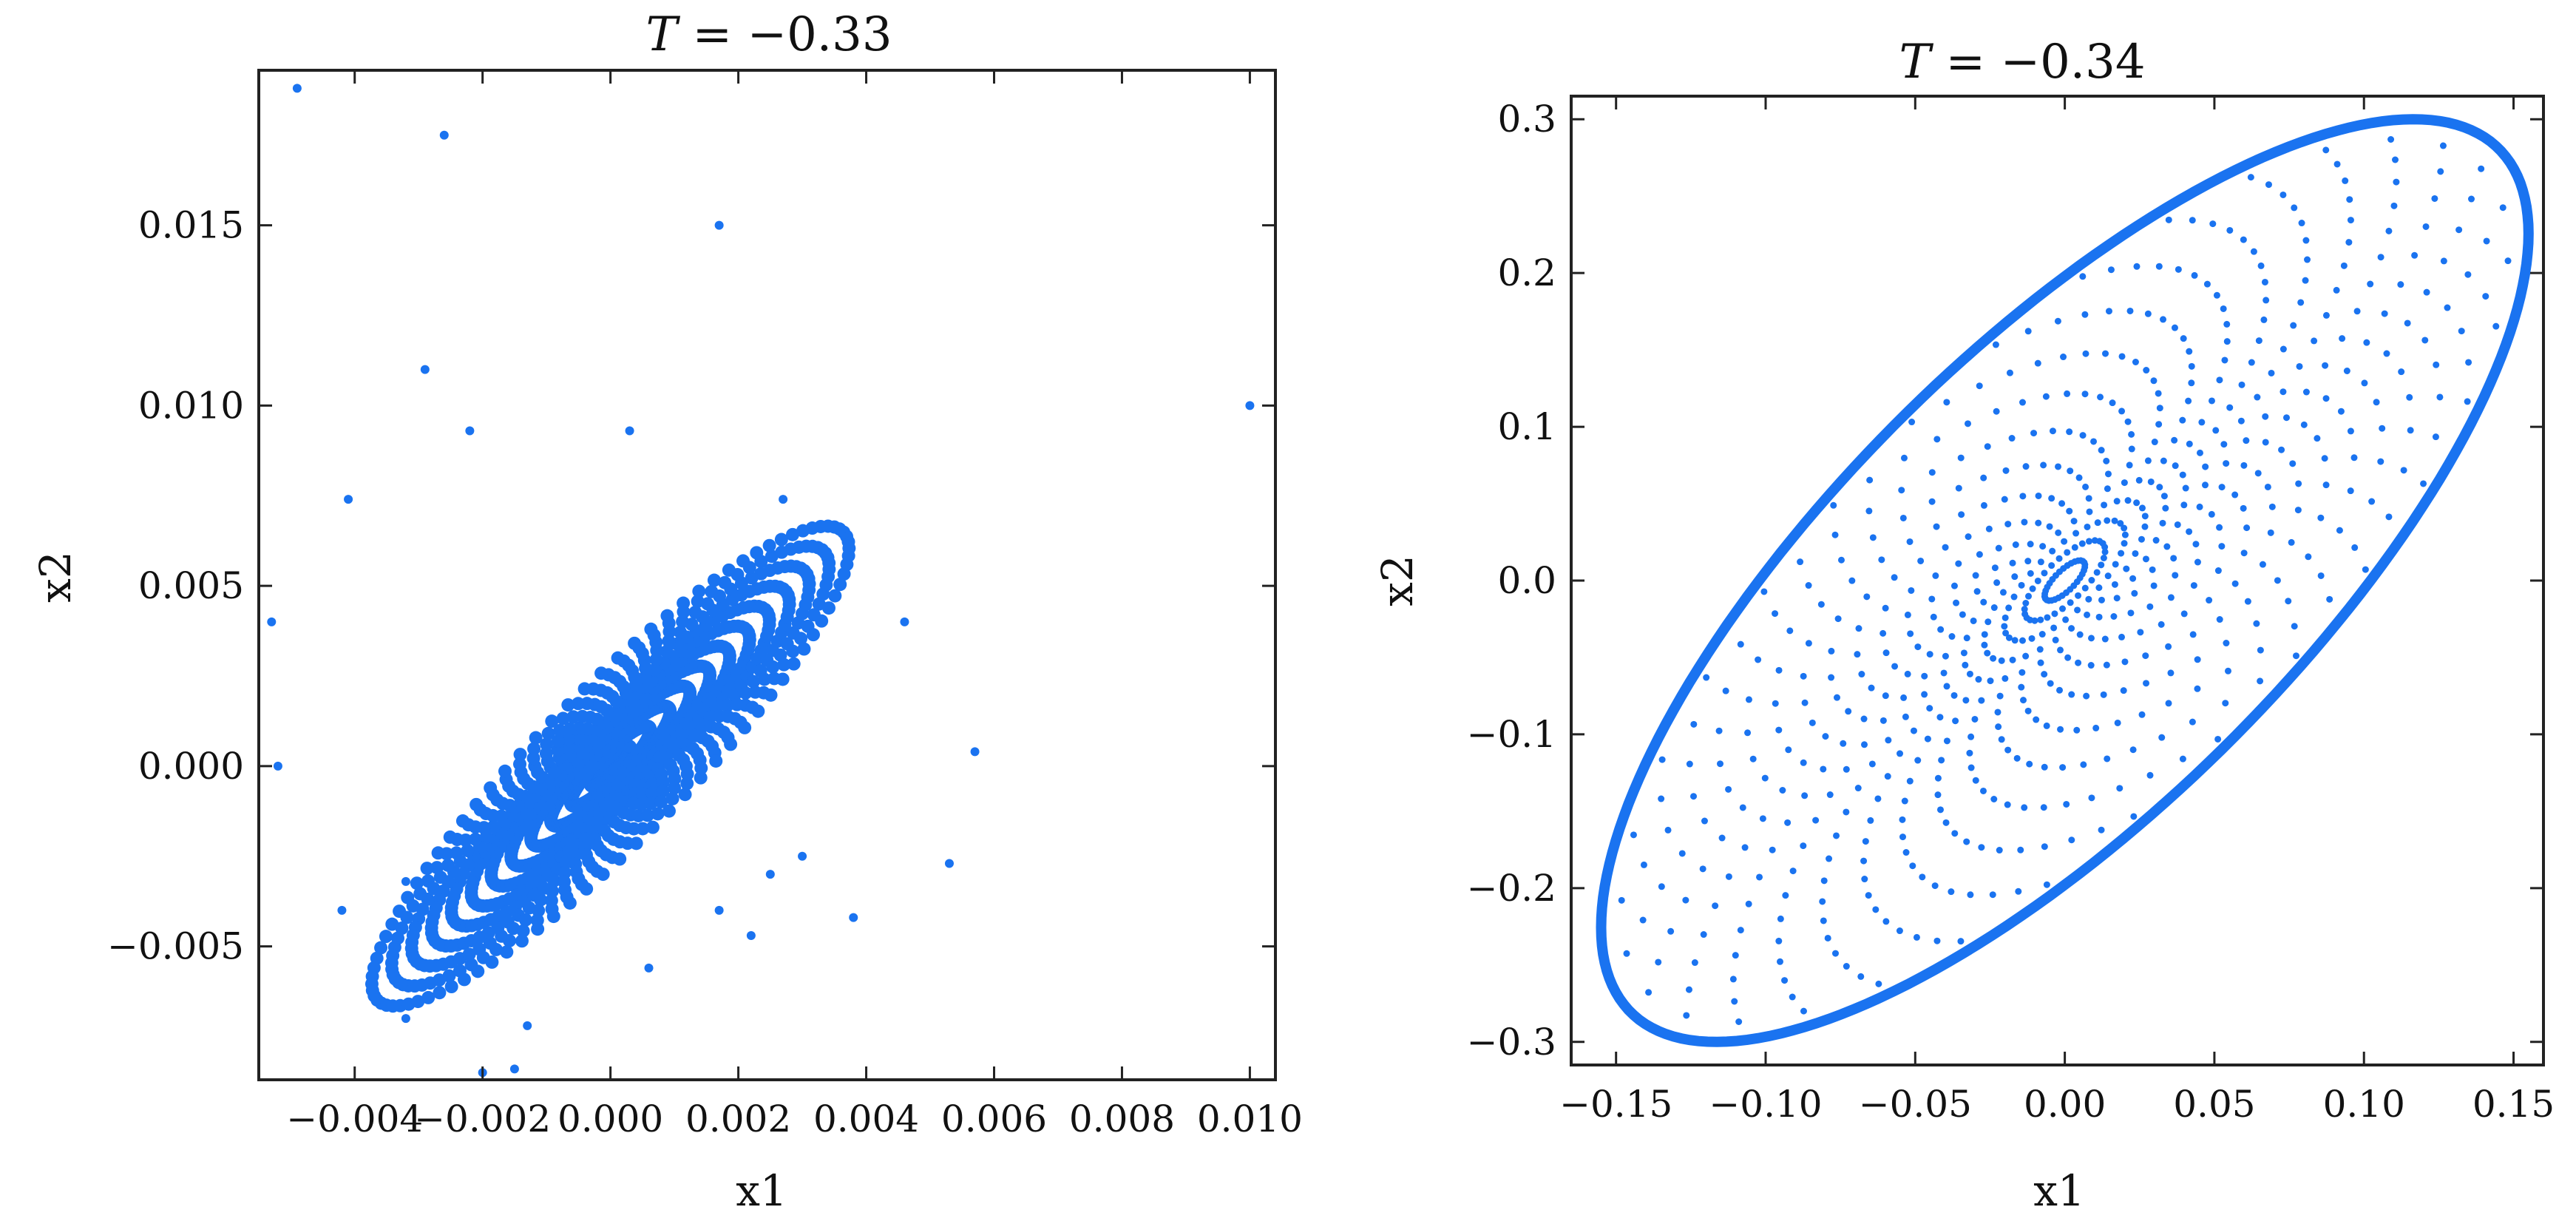 This screenshot has height=1224, width=2576. What do you see at coordinates (191, 586) in the screenshot?
I see `chart-left-y-tick-label: 0.005` at bounding box center [191, 586].